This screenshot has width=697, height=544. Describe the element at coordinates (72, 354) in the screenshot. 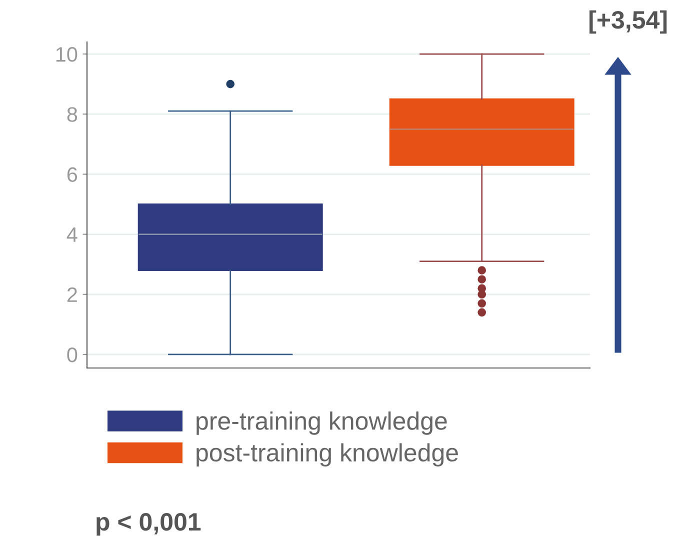

I see `y-tick-label: 0` at that location.